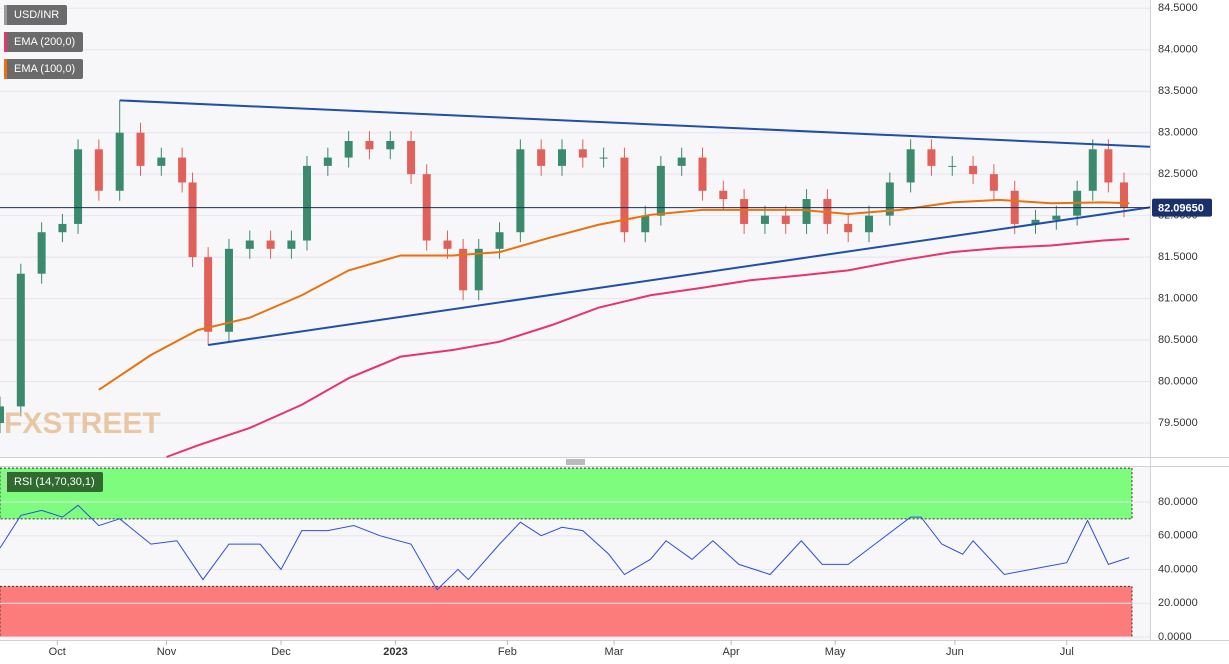  I want to click on legend-text: RSI (14,70,30,1), so click(54, 482).